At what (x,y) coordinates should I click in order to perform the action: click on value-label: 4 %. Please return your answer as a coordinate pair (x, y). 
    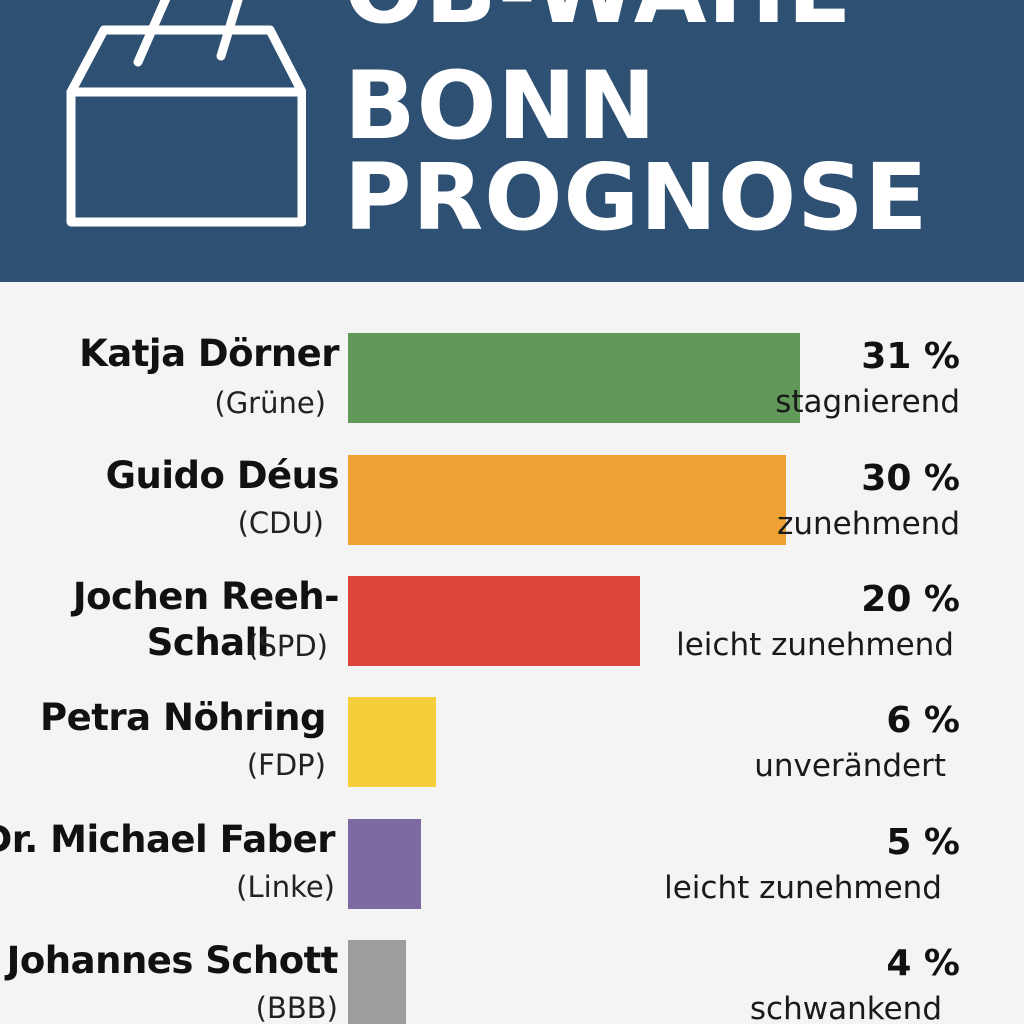
    Looking at the image, I should click on (923, 963).